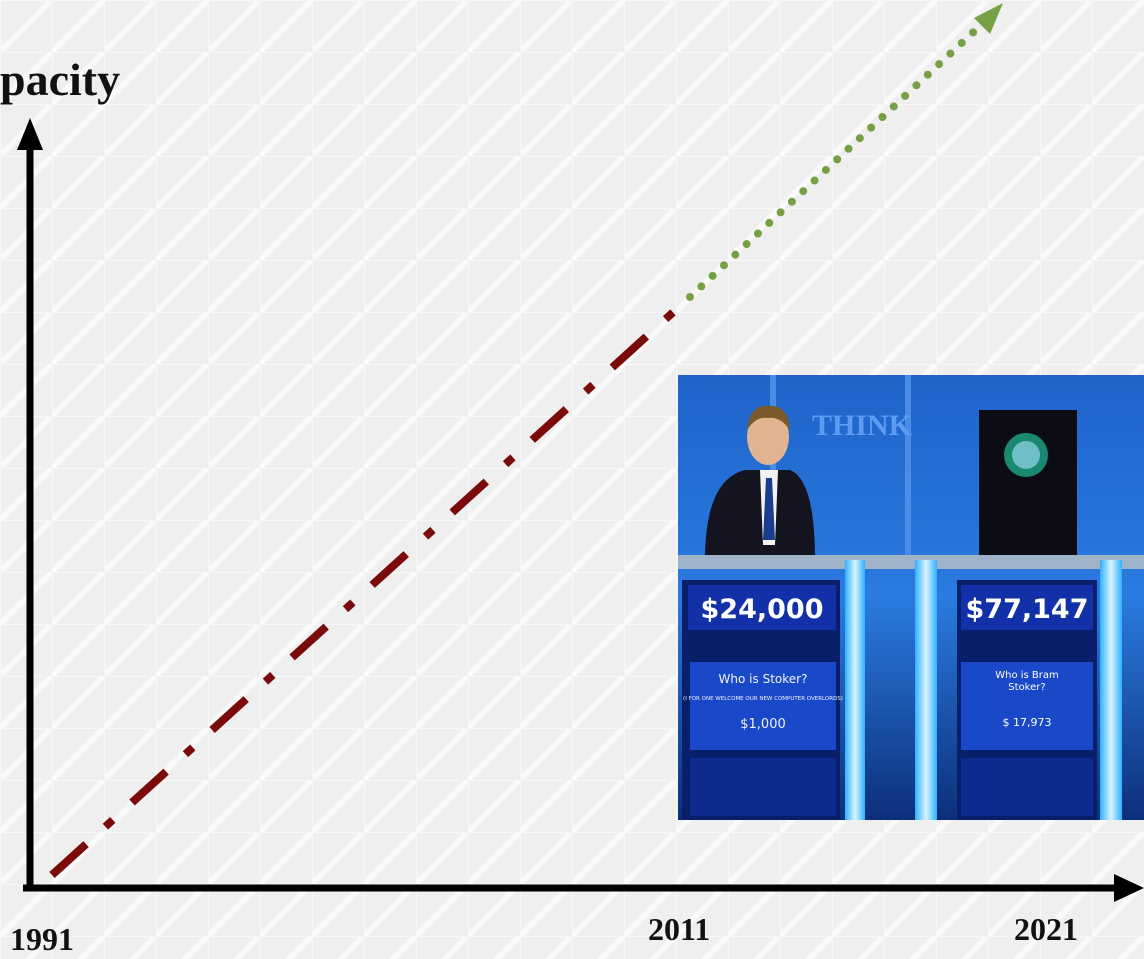 This screenshot has height=959, width=1144. Describe the element at coordinates (1027, 722) in the screenshot. I see `wager: $ 17,973` at that location.